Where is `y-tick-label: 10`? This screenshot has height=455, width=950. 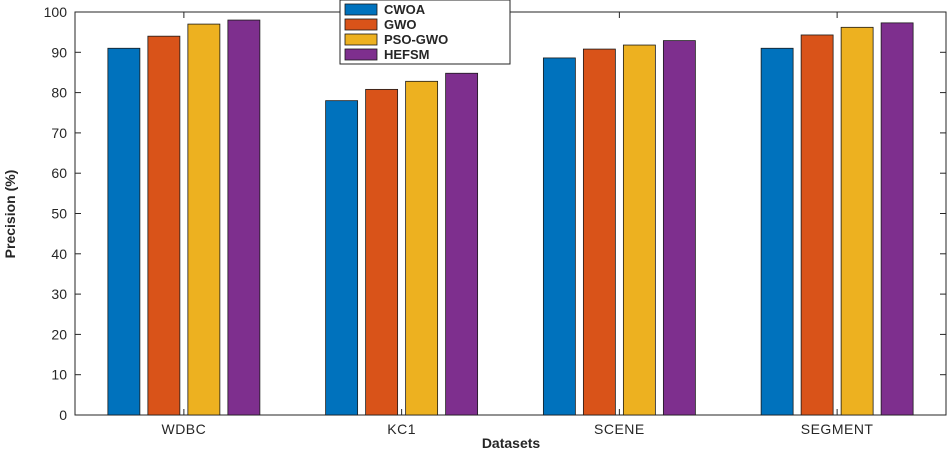 y-tick-label: 10 is located at coordinates (59, 375).